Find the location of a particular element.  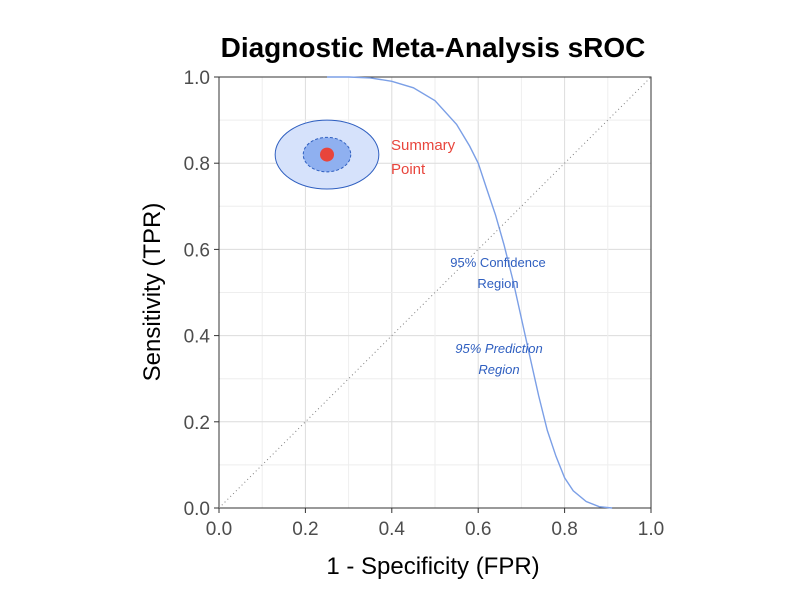

prediction-annotation-line1: 95% Prediction is located at coordinates (498, 348).